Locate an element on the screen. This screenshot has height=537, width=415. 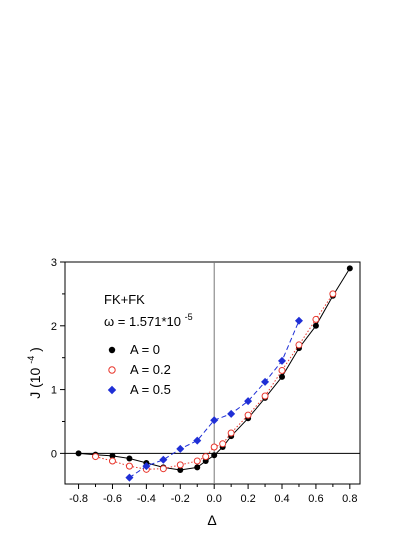
x-tick-label: 0.4 is located at coordinates (281, 499).